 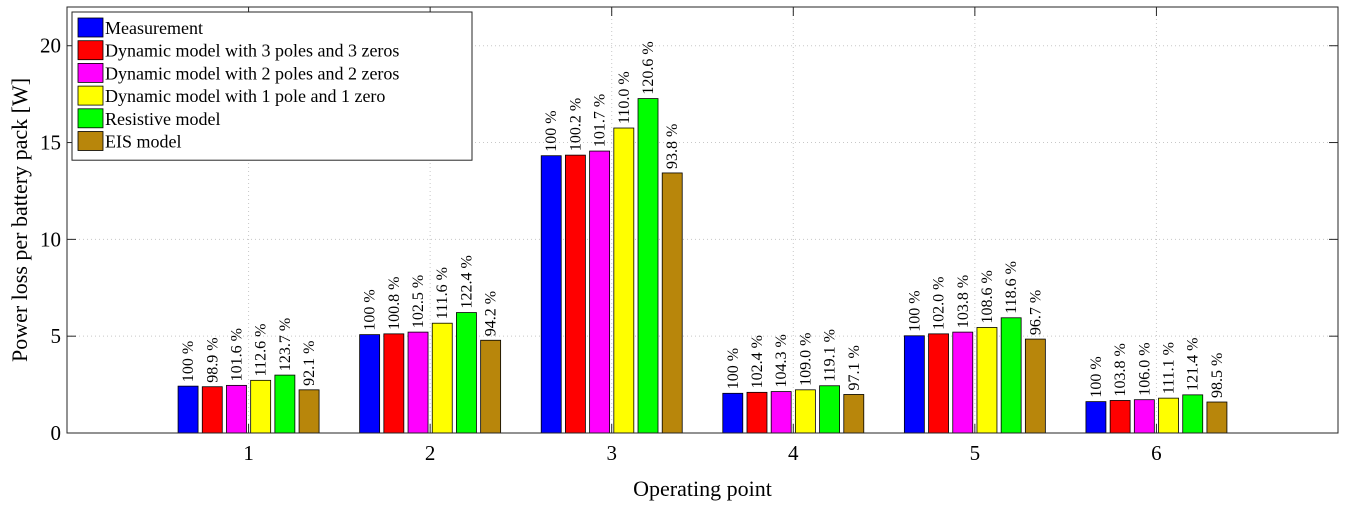 What do you see at coordinates (245, 96) in the screenshot?
I see `legend-label: Dynamic model with 1 pole and 1 zero` at bounding box center [245, 96].